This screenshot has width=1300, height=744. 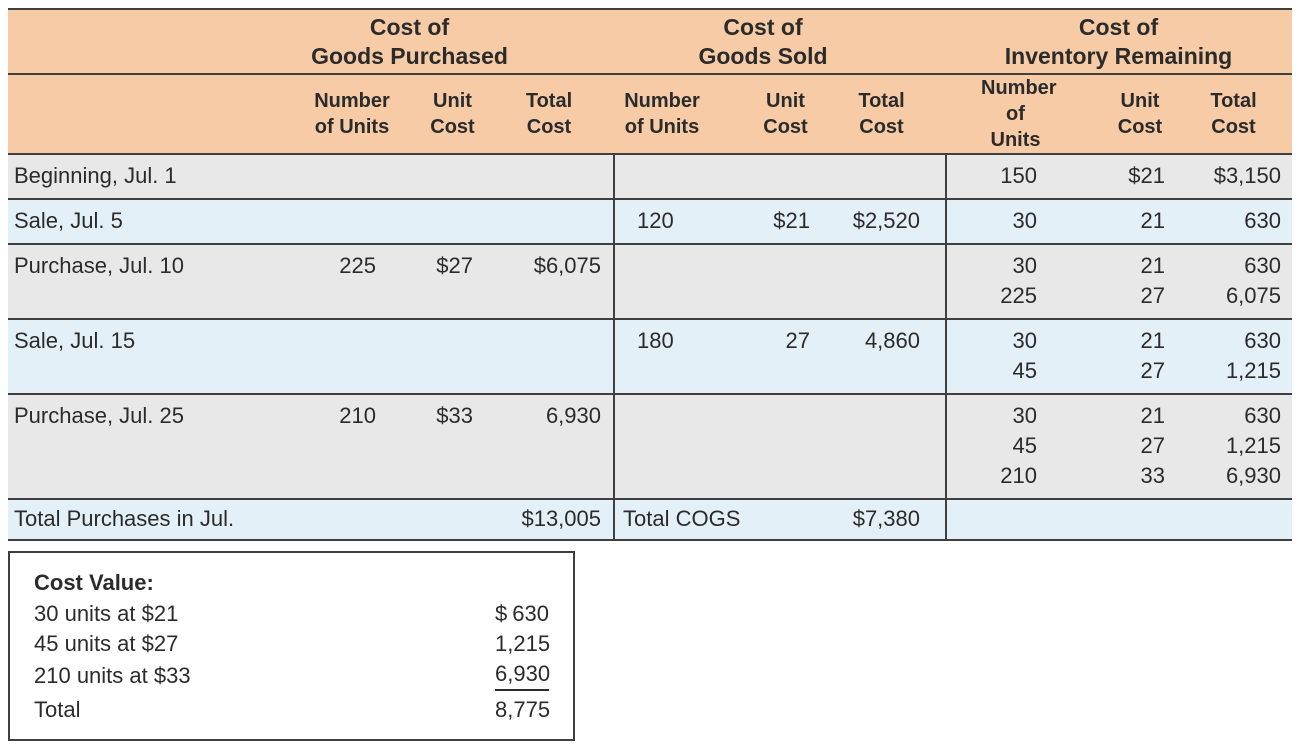 I want to click on remaining-line-value: 33, so click(x=1152, y=475).